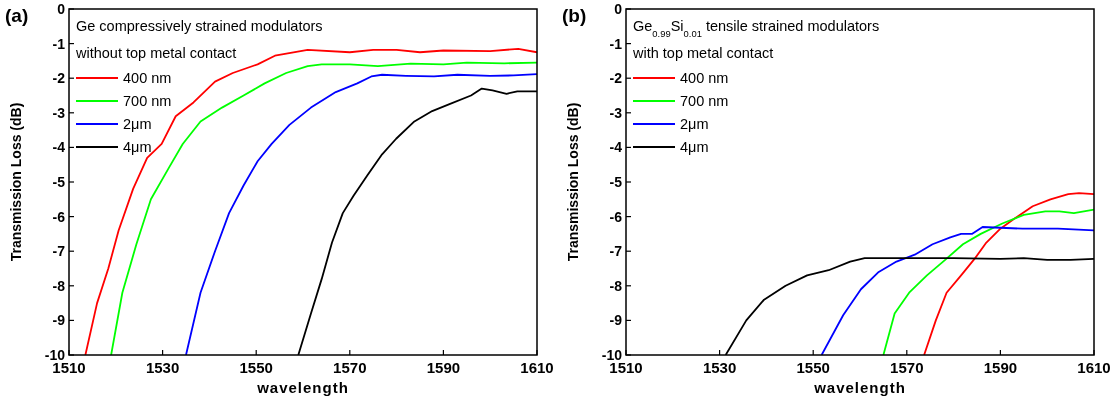  Describe the element at coordinates (199, 39) in the screenshot. I see `legend-title: Ge compressively strained modulators without top metal contact` at that location.